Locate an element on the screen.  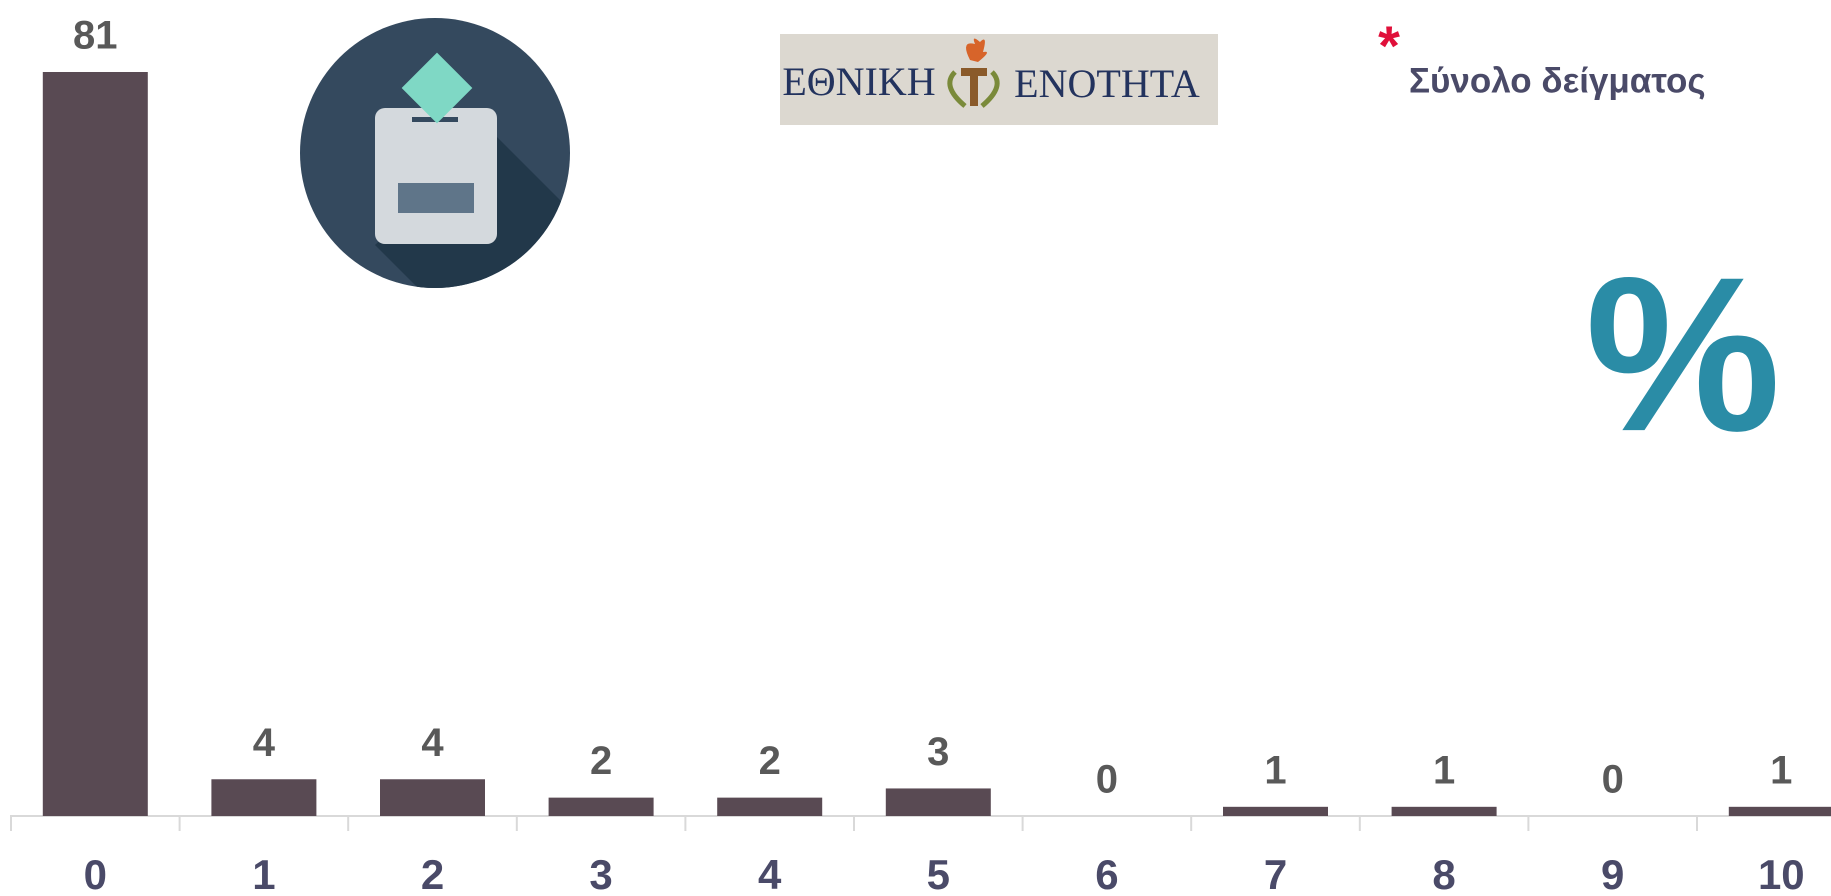
legend-text: Σύνολο δείγματος is located at coordinates (1557, 80).